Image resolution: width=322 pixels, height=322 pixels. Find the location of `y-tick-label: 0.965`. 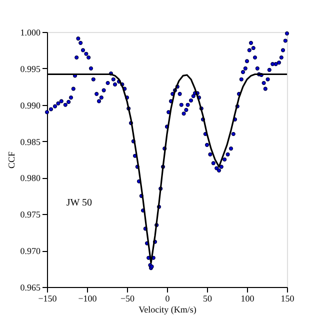

y-tick-label: 0.965 is located at coordinates (30, 287).